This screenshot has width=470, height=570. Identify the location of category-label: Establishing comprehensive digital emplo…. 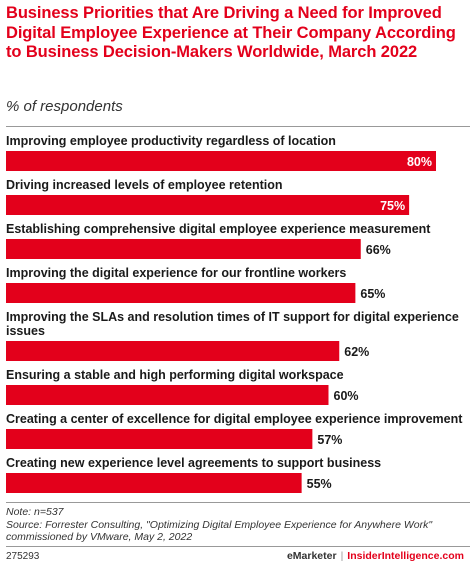
(218, 229).